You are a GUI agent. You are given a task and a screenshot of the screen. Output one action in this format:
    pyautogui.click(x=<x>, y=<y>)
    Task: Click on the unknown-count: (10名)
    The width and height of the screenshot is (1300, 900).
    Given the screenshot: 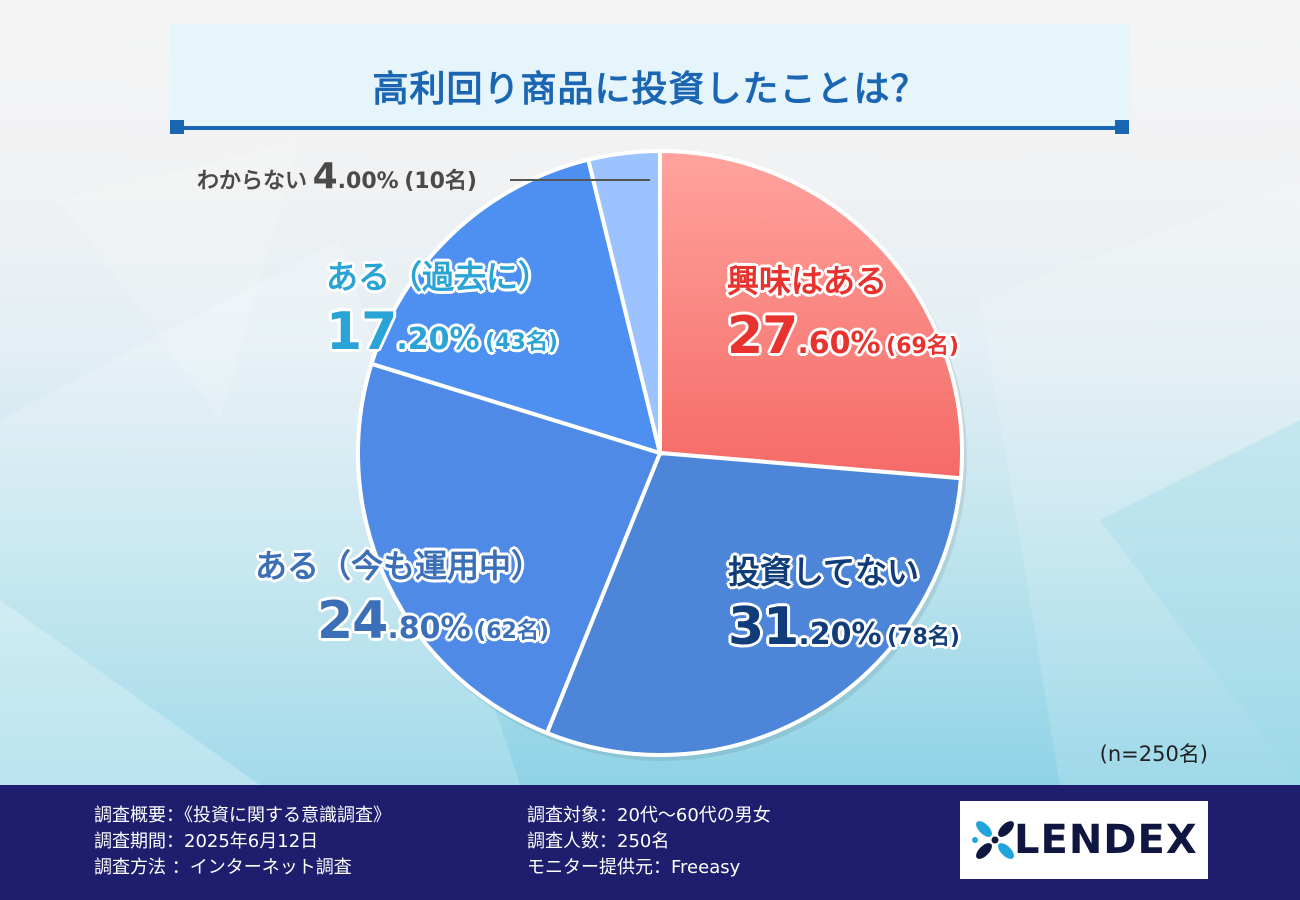 What is the action you would take?
    pyautogui.click(x=440, y=181)
    